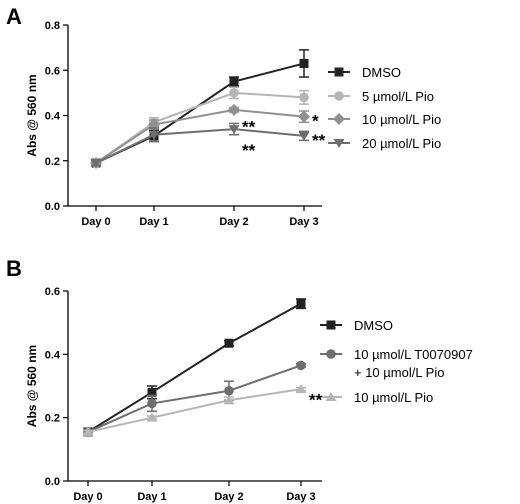 The image size is (520, 504). I want to click on panel-b-y-tick-label: 0.2, so click(52, 419).